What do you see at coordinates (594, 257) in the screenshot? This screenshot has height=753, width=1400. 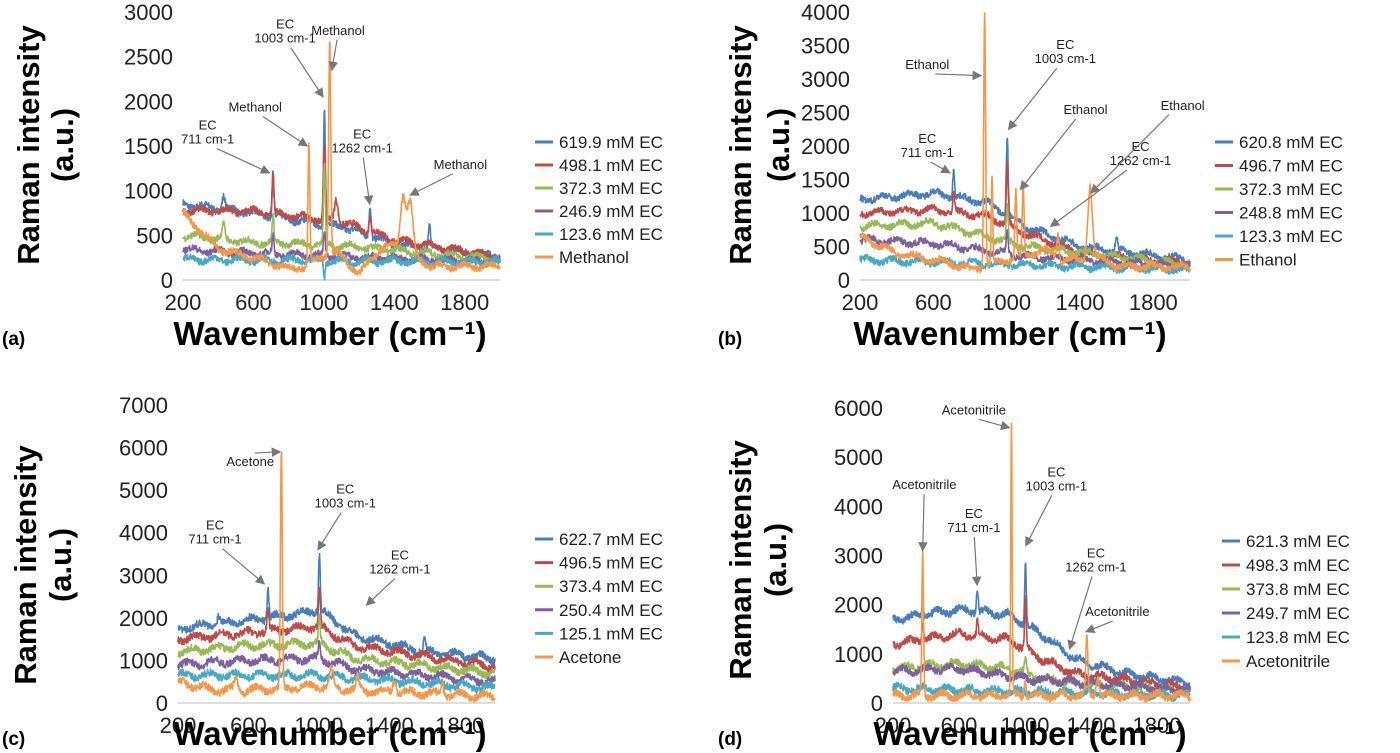 I see `legend-label: Methanol` at bounding box center [594, 257].